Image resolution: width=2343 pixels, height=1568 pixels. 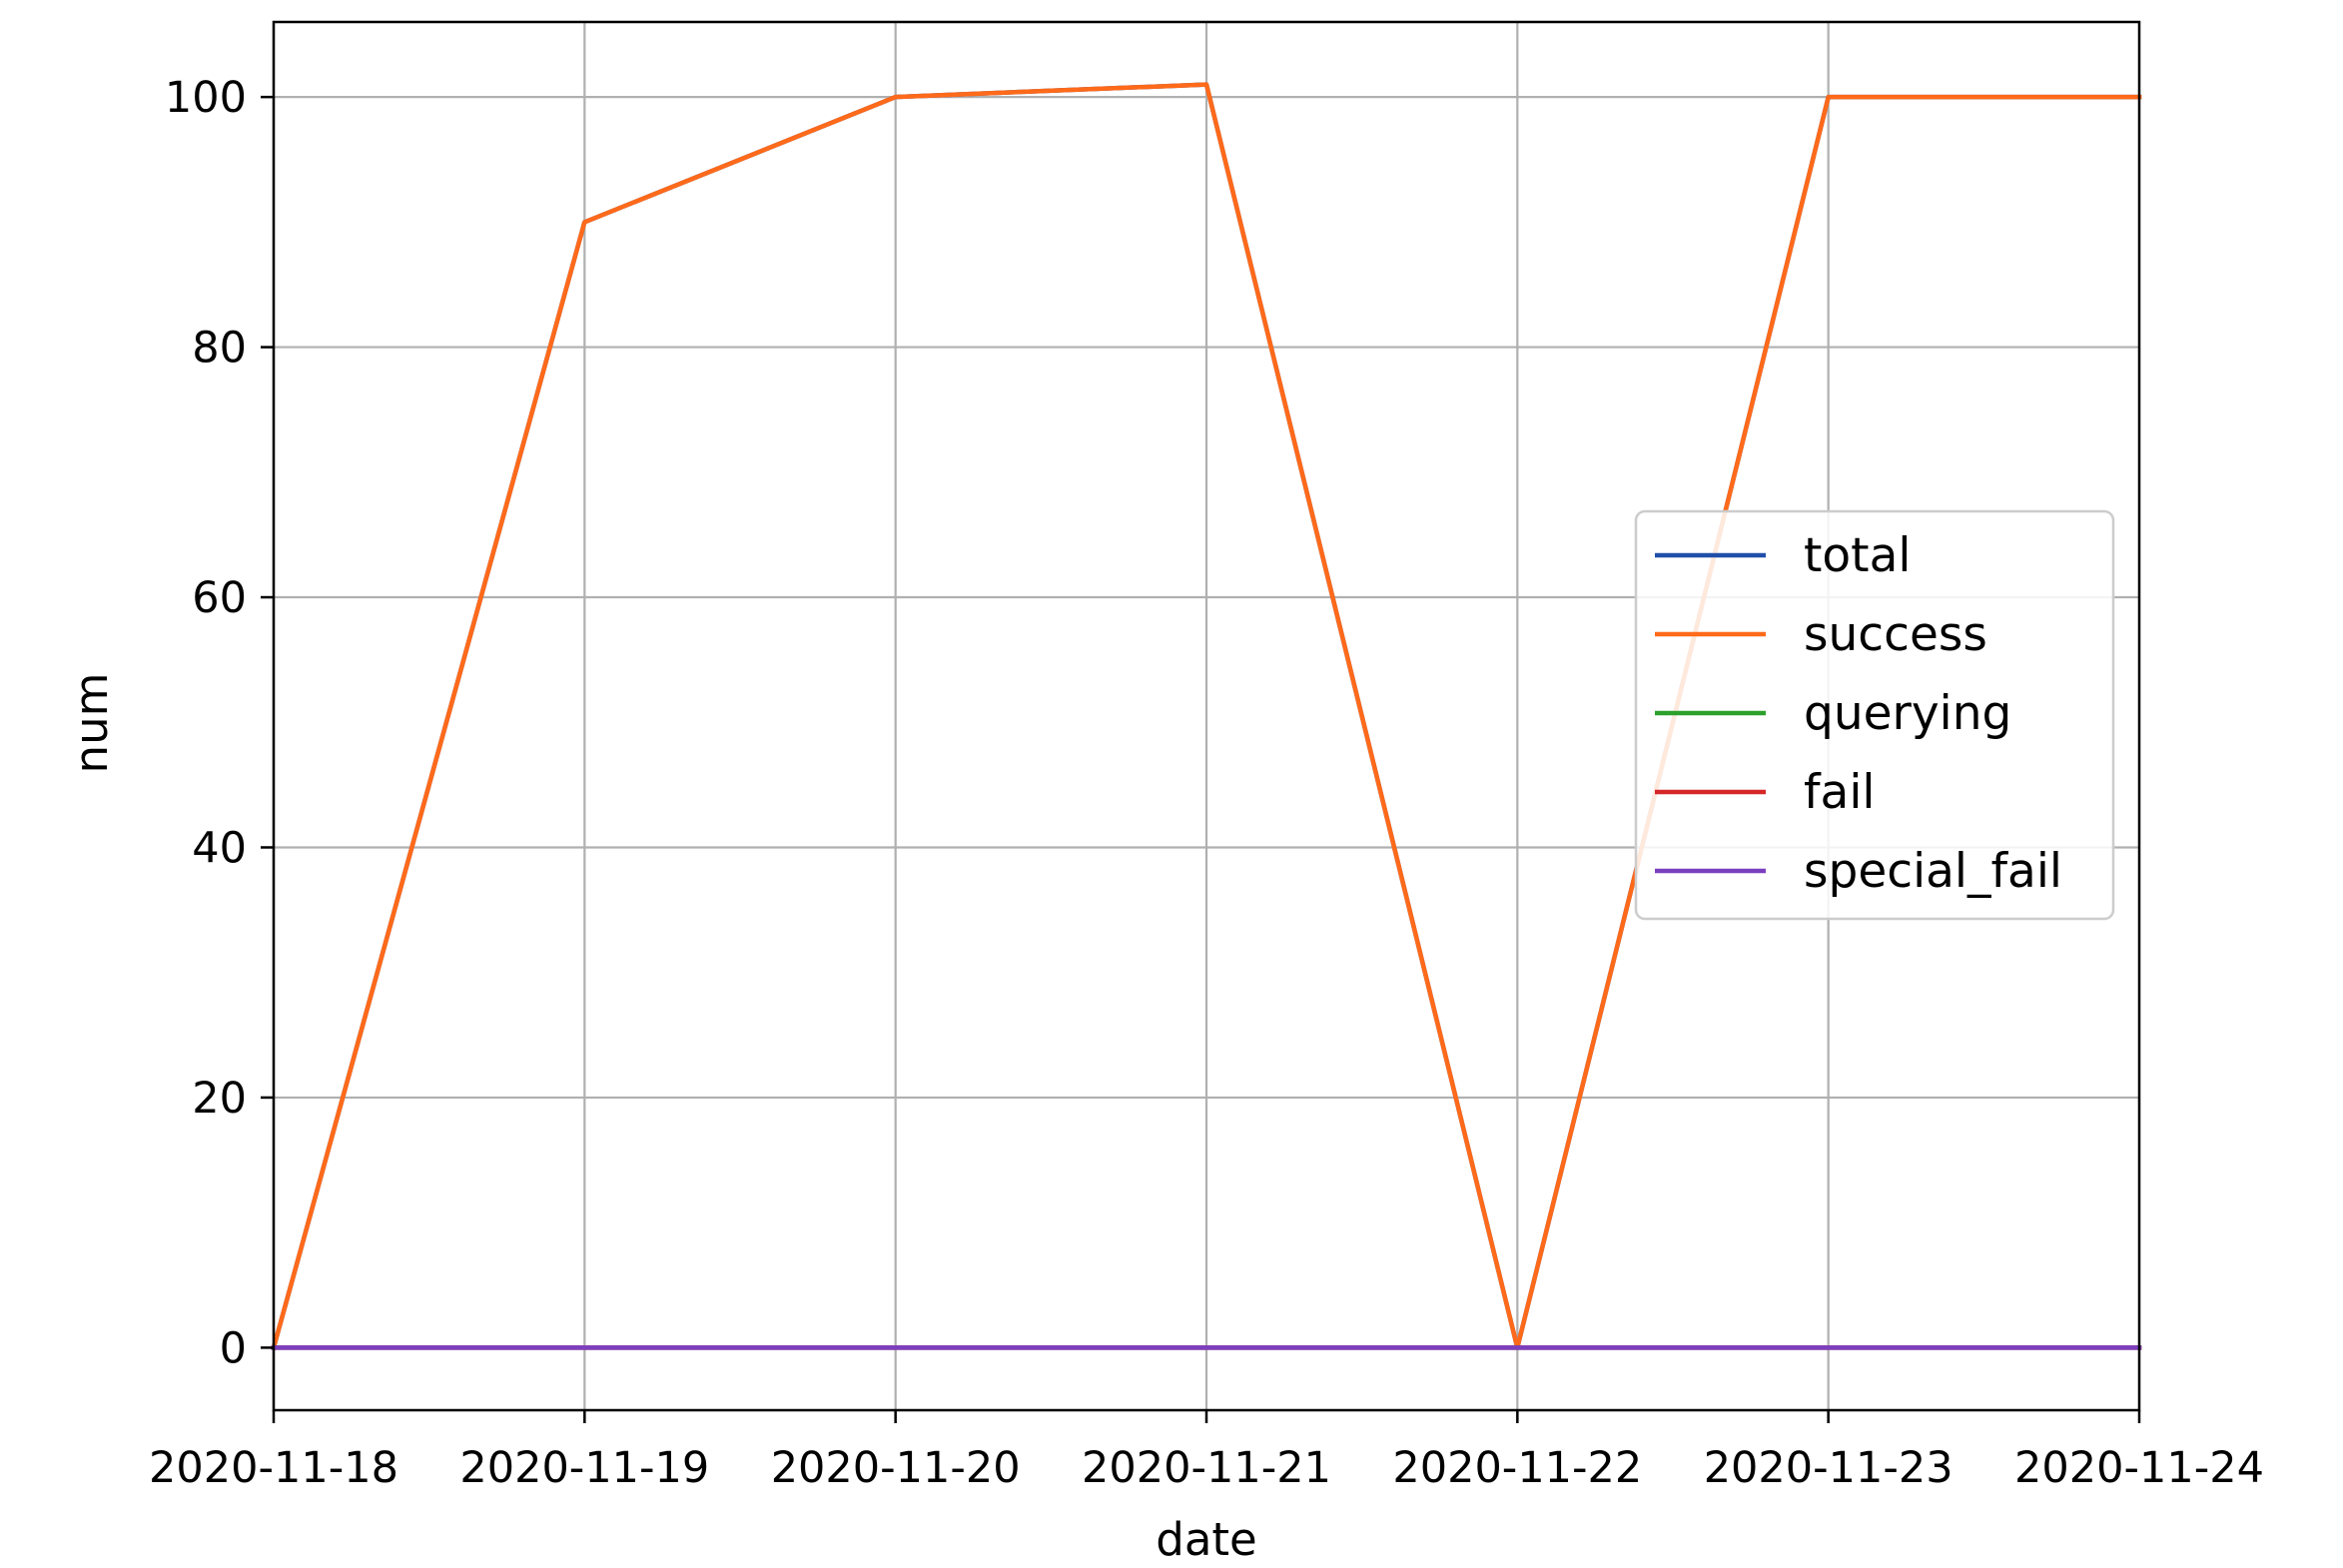 What do you see at coordinates (896, 1468) in the screenshot?
I see `x-tick-label: 2020-11-20` at bounding box center [896, 1468].